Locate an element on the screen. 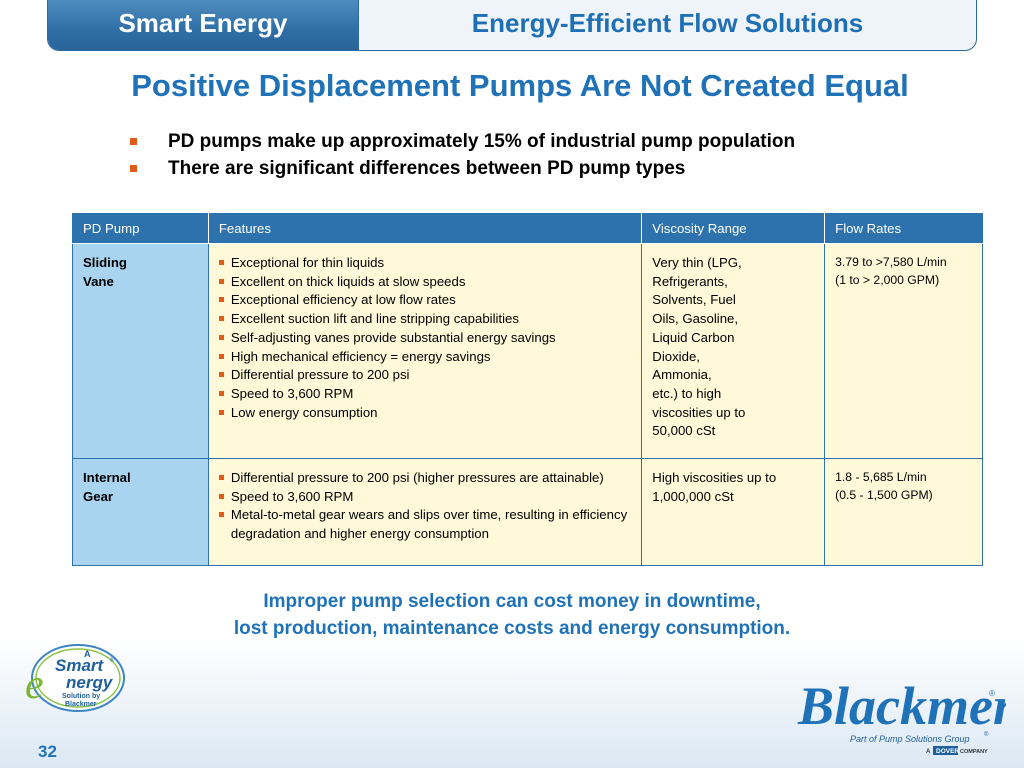 This screenshot has width=1024, height=768. svg-text: nergy is located at coordinates (90, 682).